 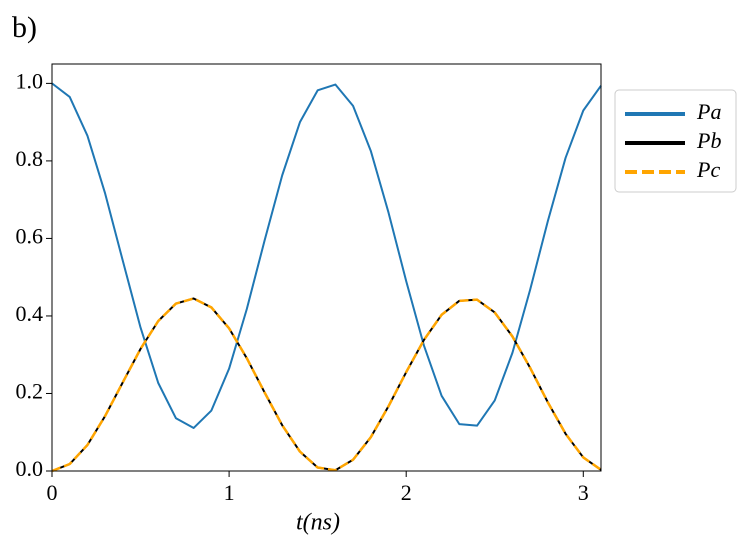 What do you see at coordinates (708, 140) in the screenshot?
I see `legend-label: Pb` at bounding box center [708, 140].